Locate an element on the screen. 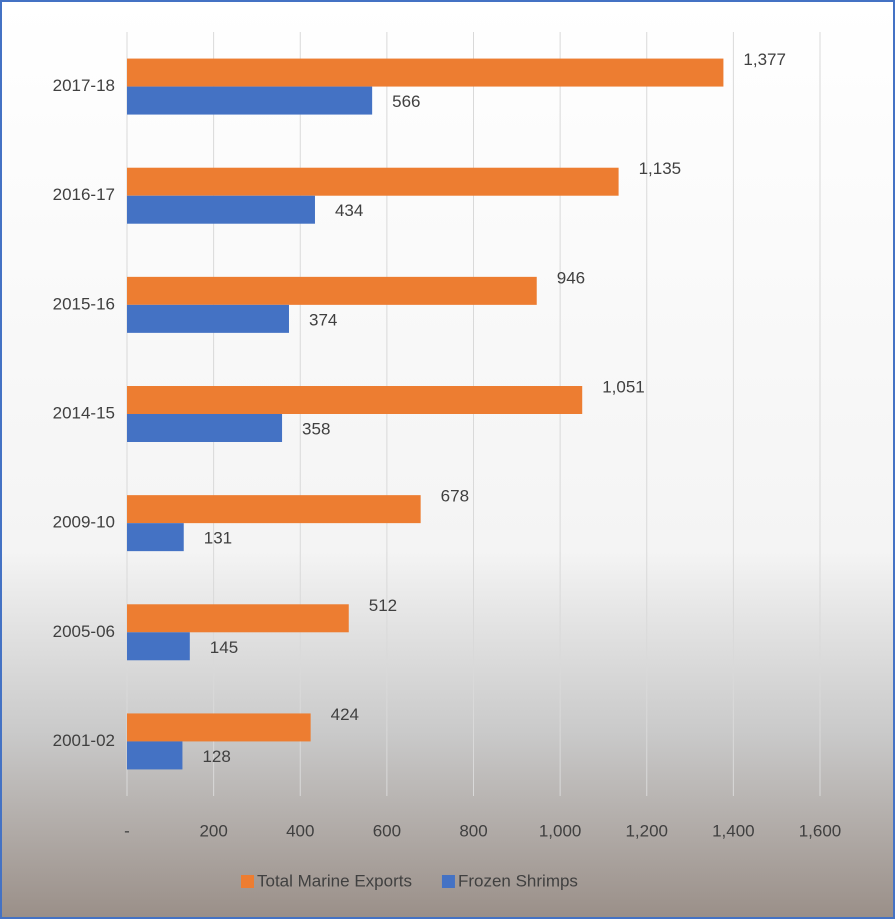 This screenshot has width=895, height=919. x-tick-label: 600 is located at coordinates (387, 830).